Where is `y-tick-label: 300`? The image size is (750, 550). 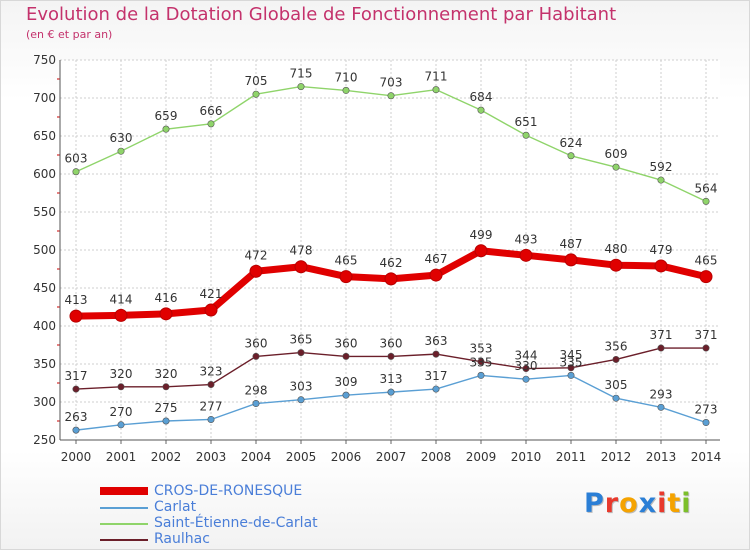
y-tick-label: 300 is located at coordinates (44, 402).